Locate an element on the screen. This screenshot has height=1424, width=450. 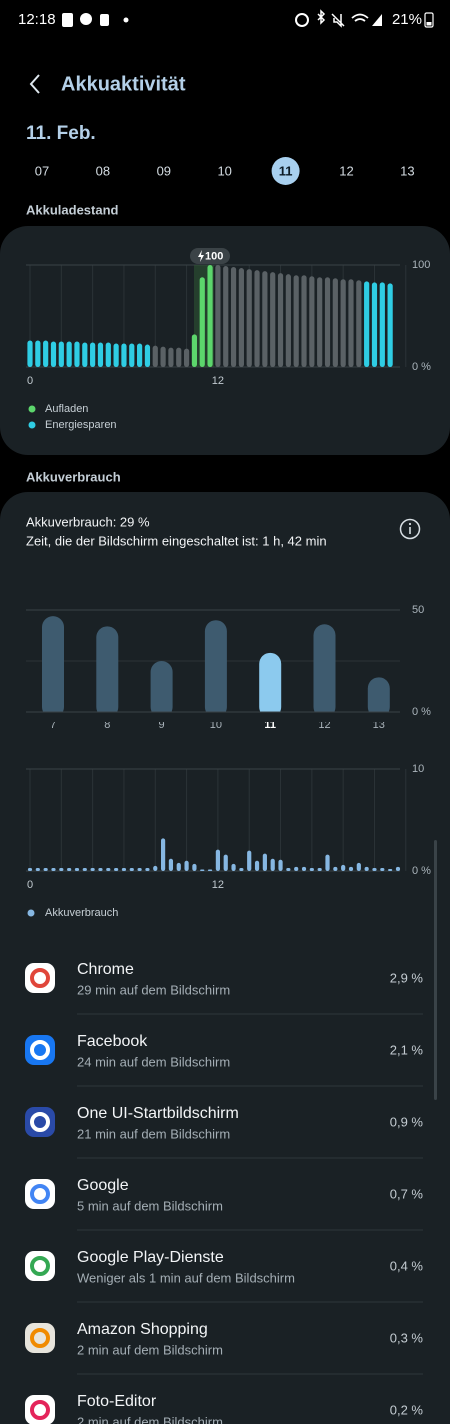
y-tick-label: 100 is located at coordinates (421, 265).